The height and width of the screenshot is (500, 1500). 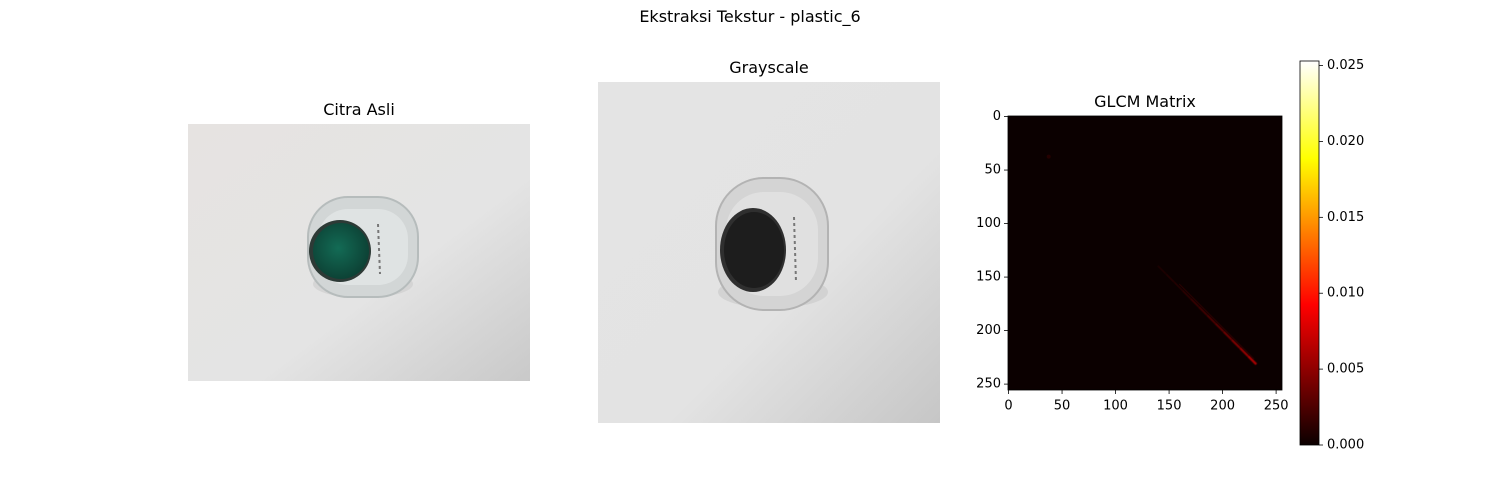 I want to click on y-tick-label: 0, so click(x=997, y=116).